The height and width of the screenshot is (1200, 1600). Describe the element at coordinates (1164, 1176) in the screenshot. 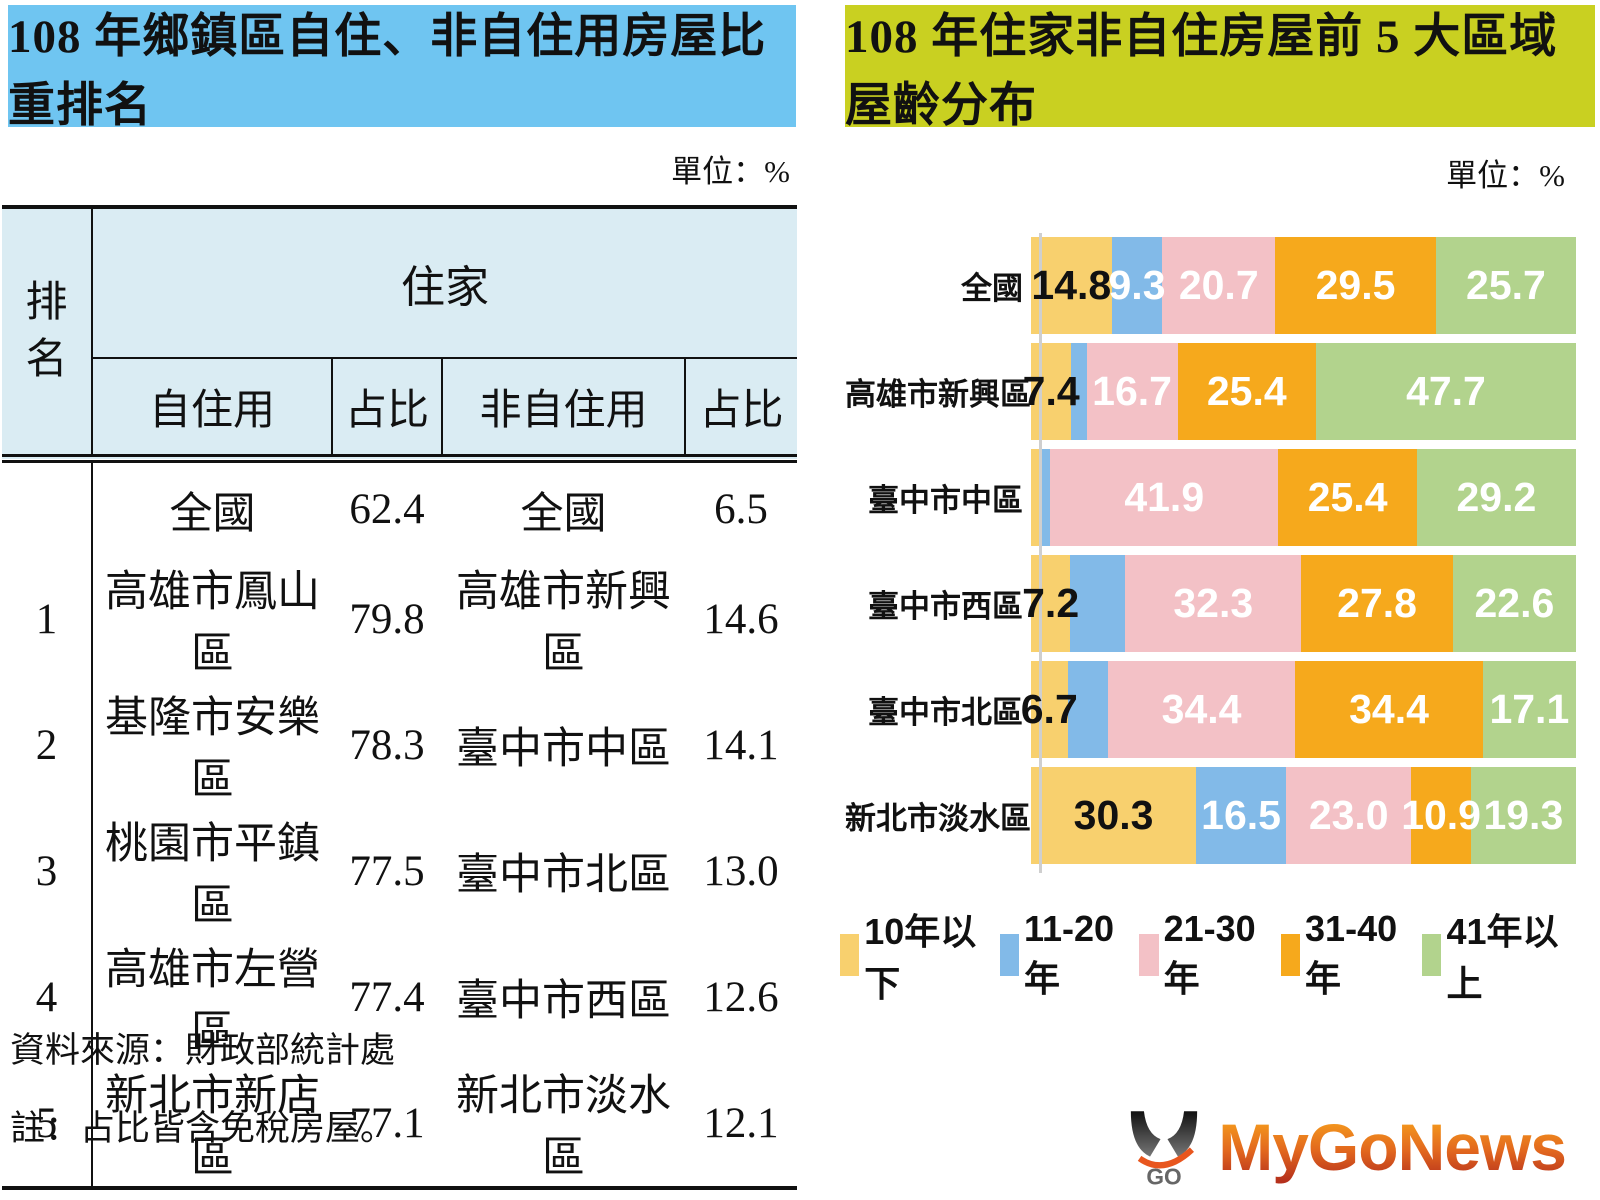

I see `logo-mark-text: GO` at that location.